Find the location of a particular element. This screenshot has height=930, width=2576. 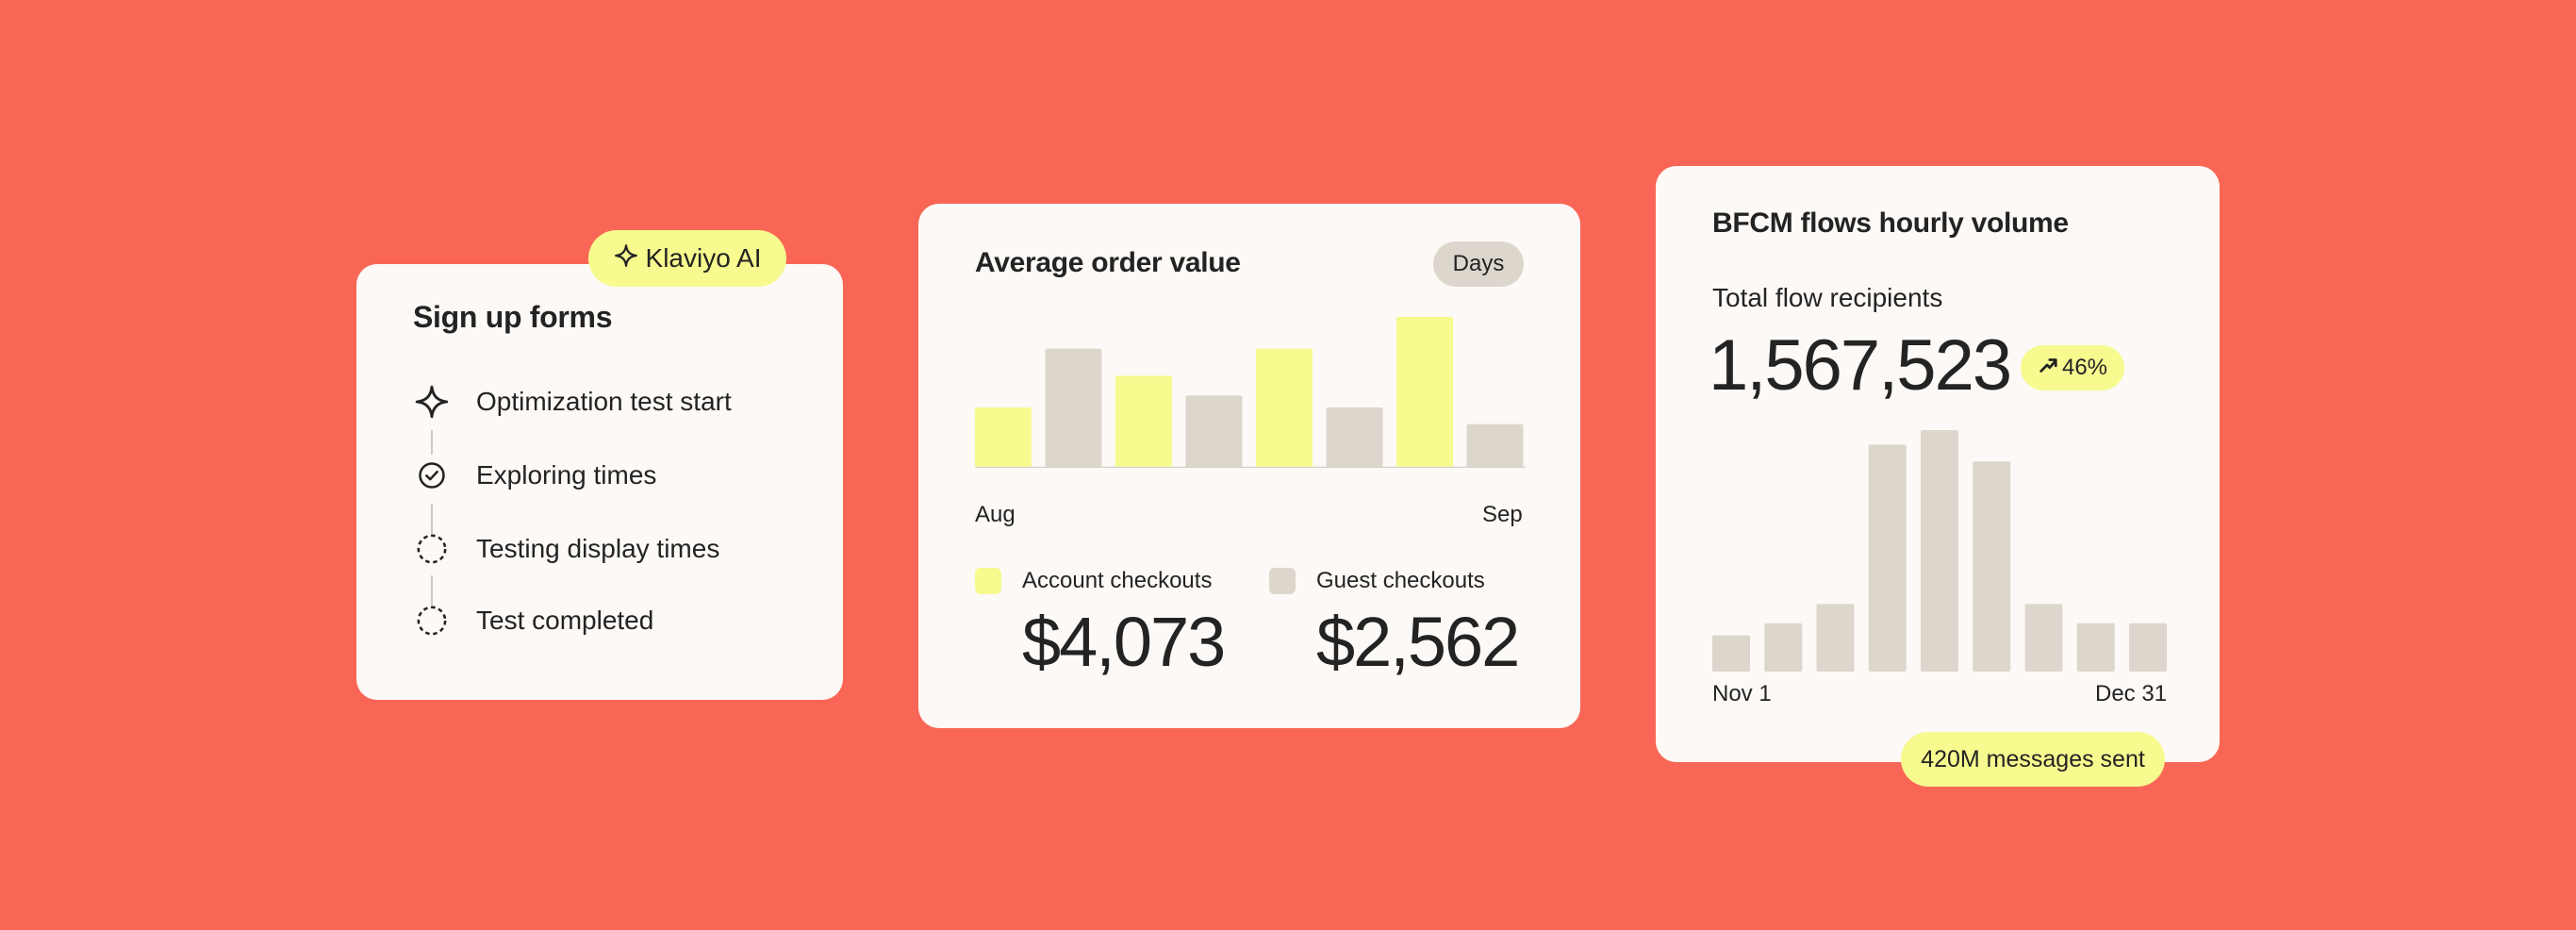

step-label: Testing display times is located at coordinates (598, 548).